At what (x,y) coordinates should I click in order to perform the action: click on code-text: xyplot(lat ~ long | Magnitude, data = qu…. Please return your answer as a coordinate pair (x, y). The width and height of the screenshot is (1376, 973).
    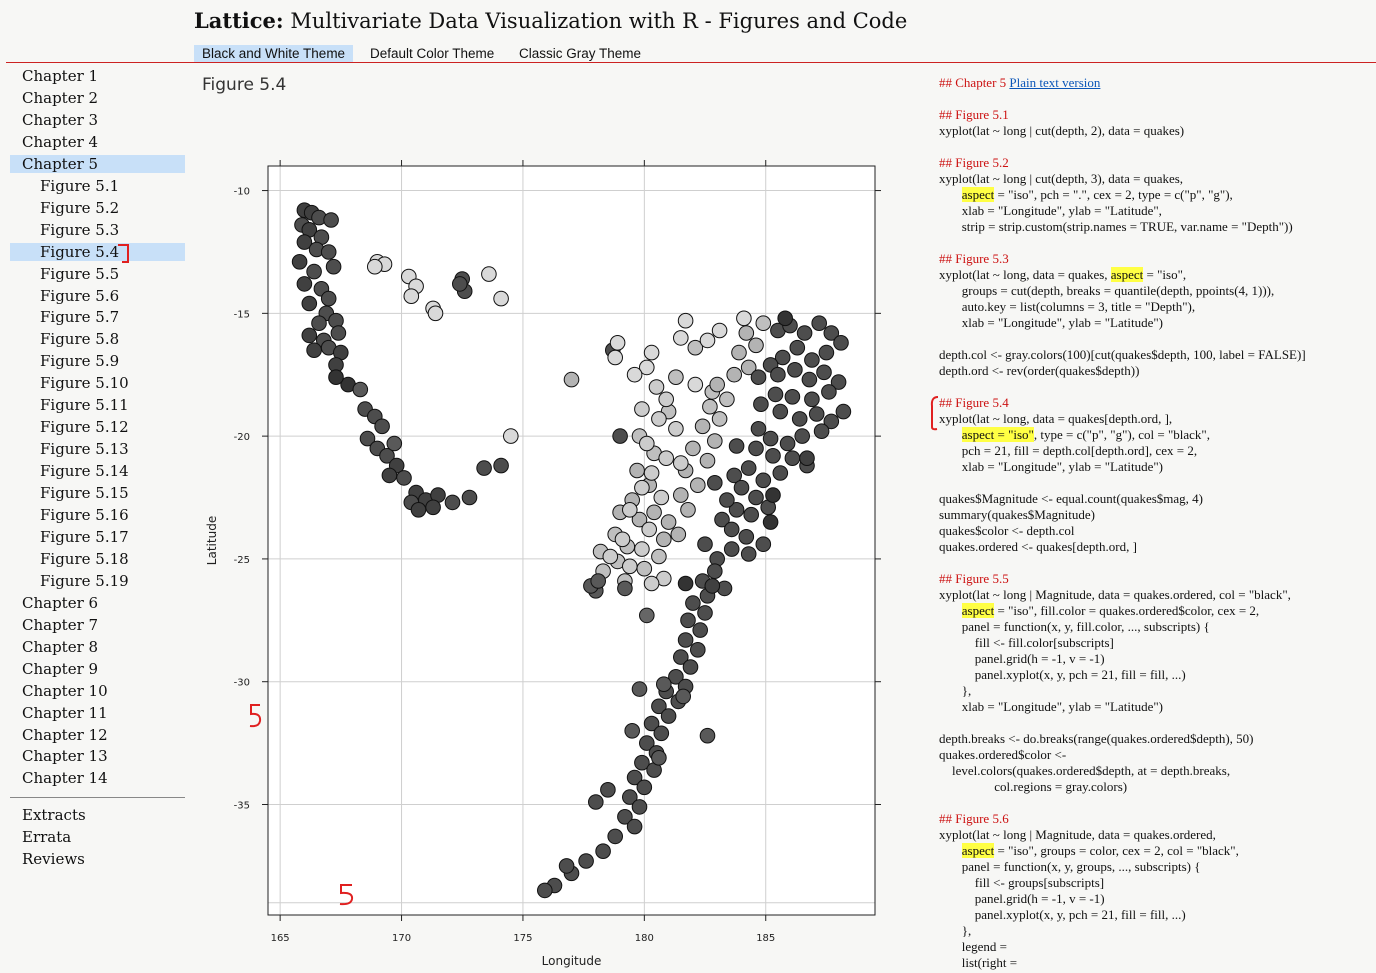
    Looking at the image, I should click on (1115, 594).